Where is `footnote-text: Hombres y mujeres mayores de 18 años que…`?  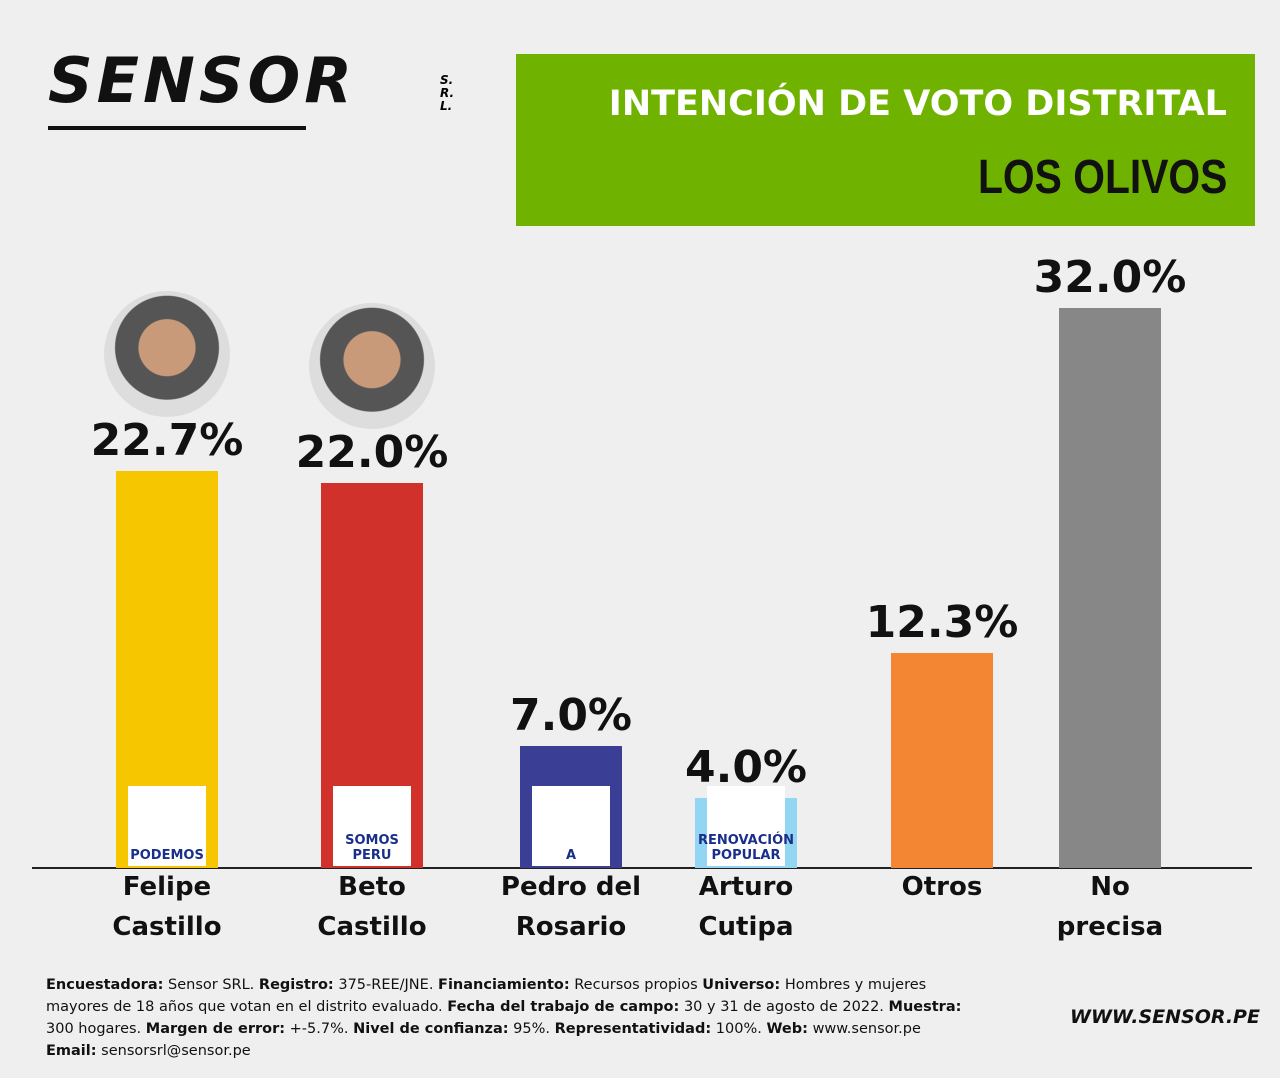
footnote-text: Hombres y mujeres mayores de 18 años que… is located at coordinates (486, 996).